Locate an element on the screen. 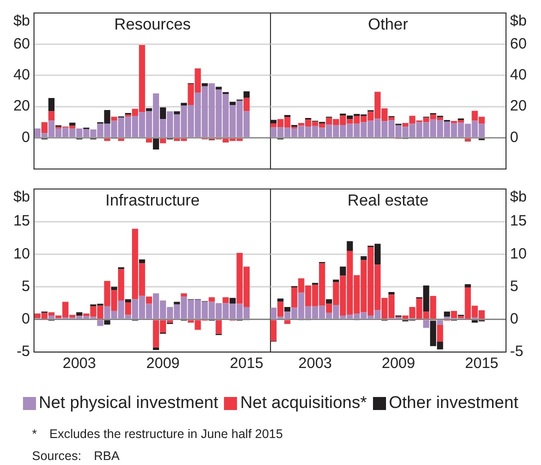  chart-title: Resources is located at coordinates (152, 25).